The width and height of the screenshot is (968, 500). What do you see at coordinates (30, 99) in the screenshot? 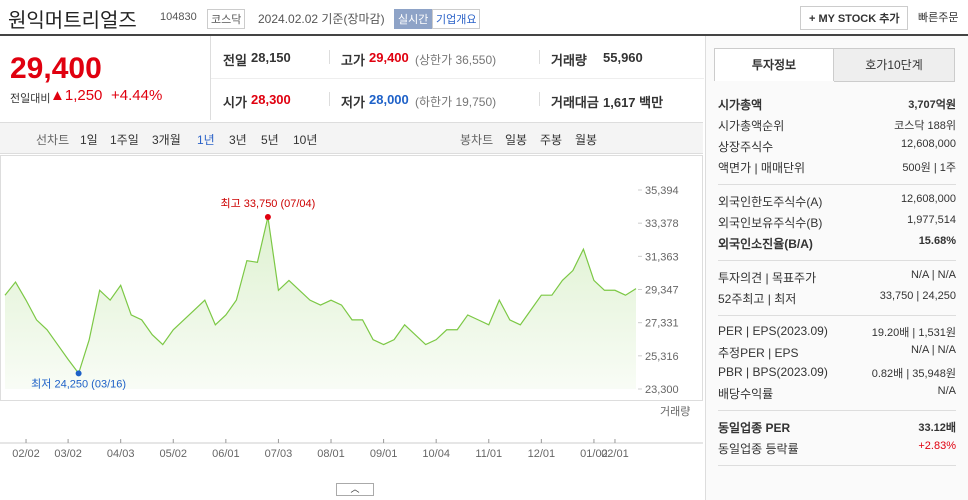
I see `change-label: 전일대비` at bounding box center [30, 99].